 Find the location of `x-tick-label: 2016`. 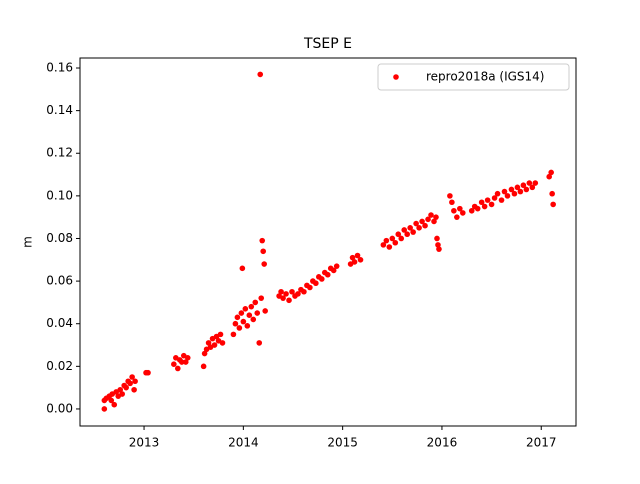

x-tick-label: 2016 is located at coordinates (442, 443).